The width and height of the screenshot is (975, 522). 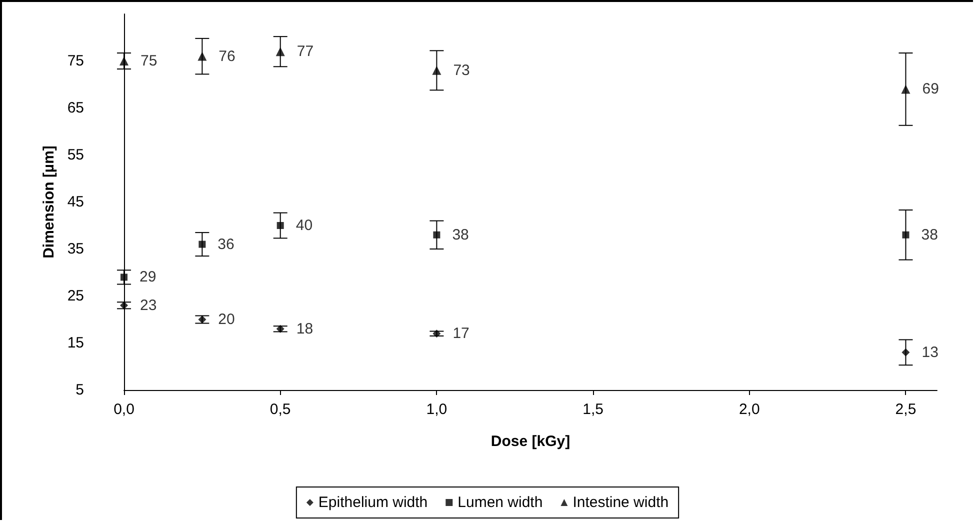 I want to click on y-tick-label: 45, so click(x=75, y=202).